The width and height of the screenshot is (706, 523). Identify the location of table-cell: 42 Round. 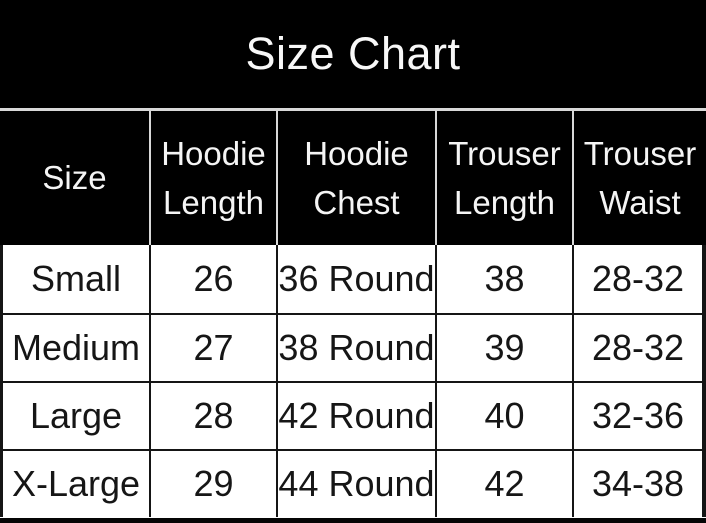
(355, 416).